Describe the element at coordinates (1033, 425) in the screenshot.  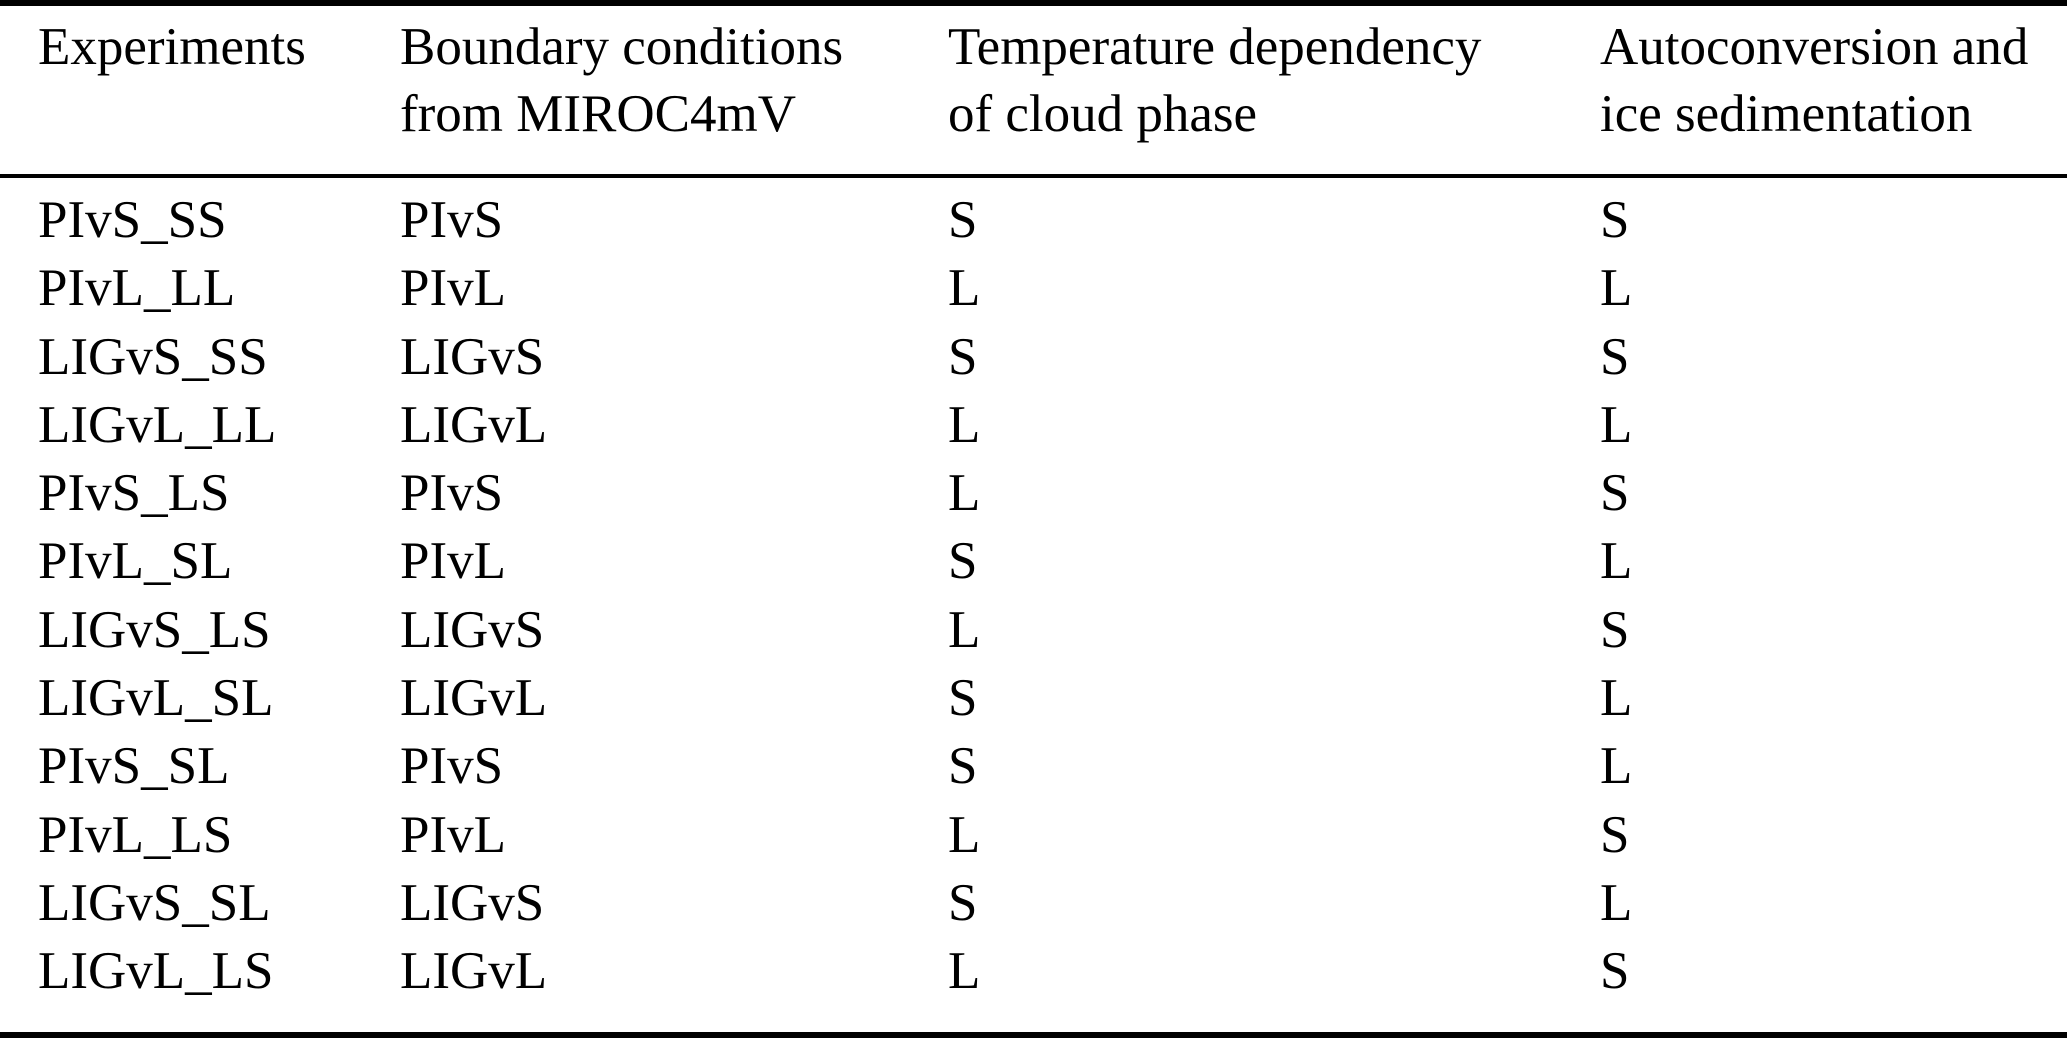
I see `table-row: LIGvL_LL LIGvL L L` at that location.